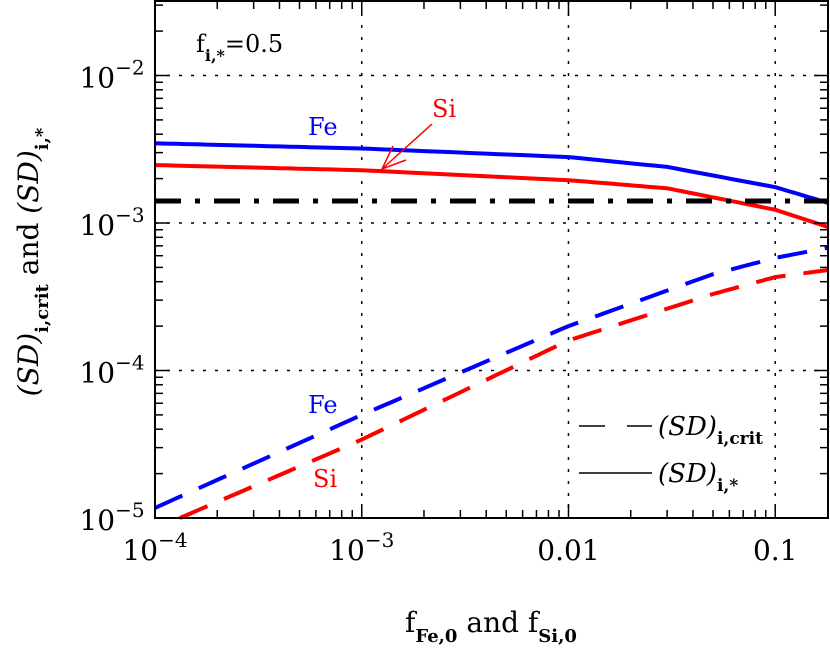 Image resolution: width=830 pixels, height=656 pixels. Describe the element at coordinates (710, 430) in the screenshot. I see `legend-label-crit: (SD)i,crit` at that location.